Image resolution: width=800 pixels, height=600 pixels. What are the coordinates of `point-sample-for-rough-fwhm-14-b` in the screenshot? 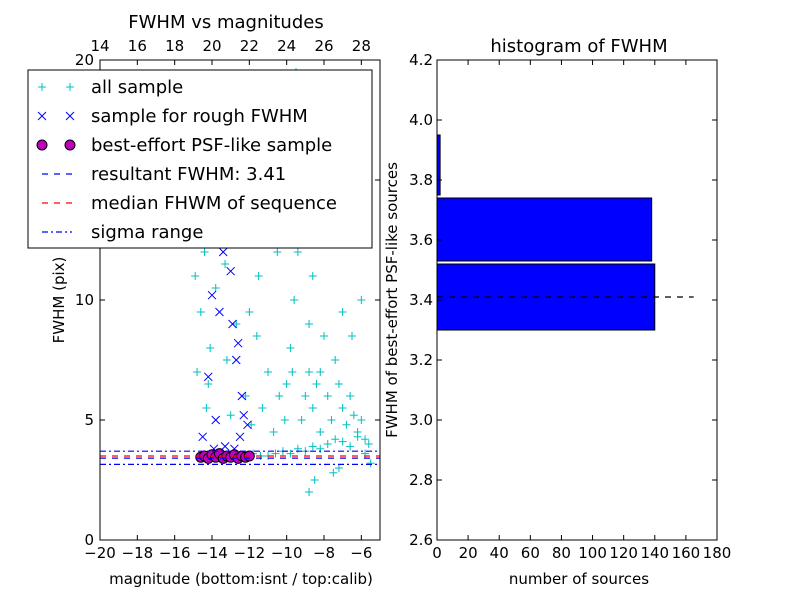 It's located at (203, 437).